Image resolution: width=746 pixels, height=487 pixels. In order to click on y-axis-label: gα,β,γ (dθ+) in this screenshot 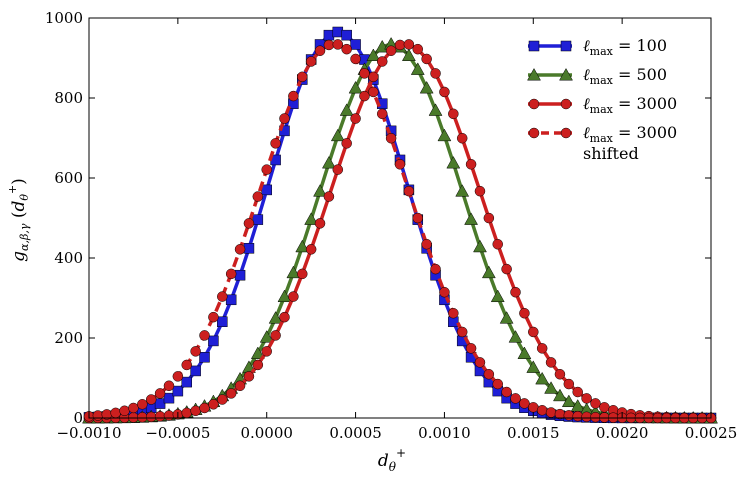, I will do `click(18, 220)`.